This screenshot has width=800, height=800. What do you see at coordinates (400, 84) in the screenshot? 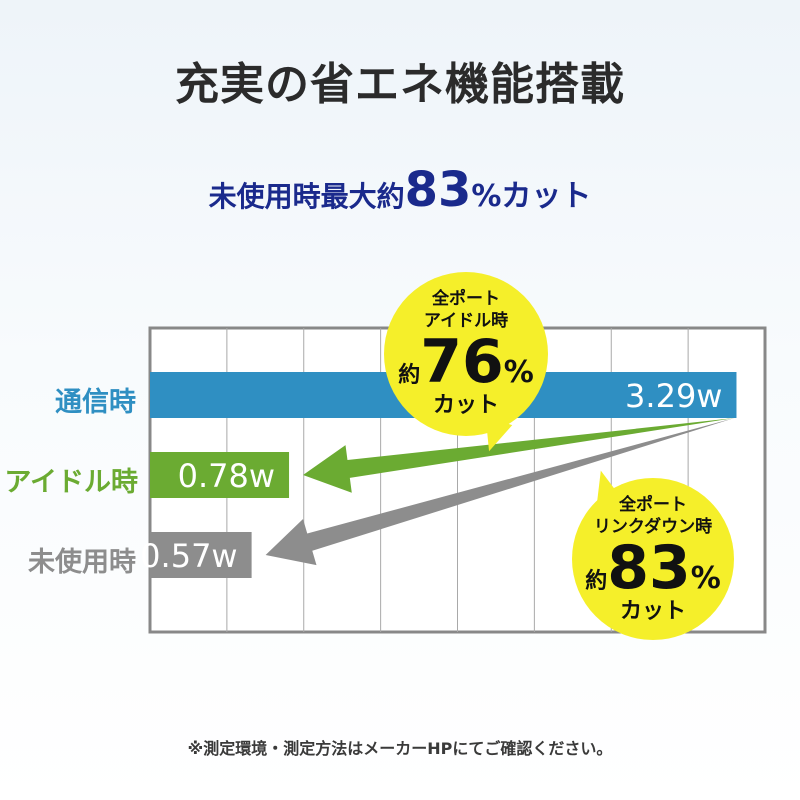
I see `page-title: 充実の省エネ機能搭載` at bounding box center [400, 84].